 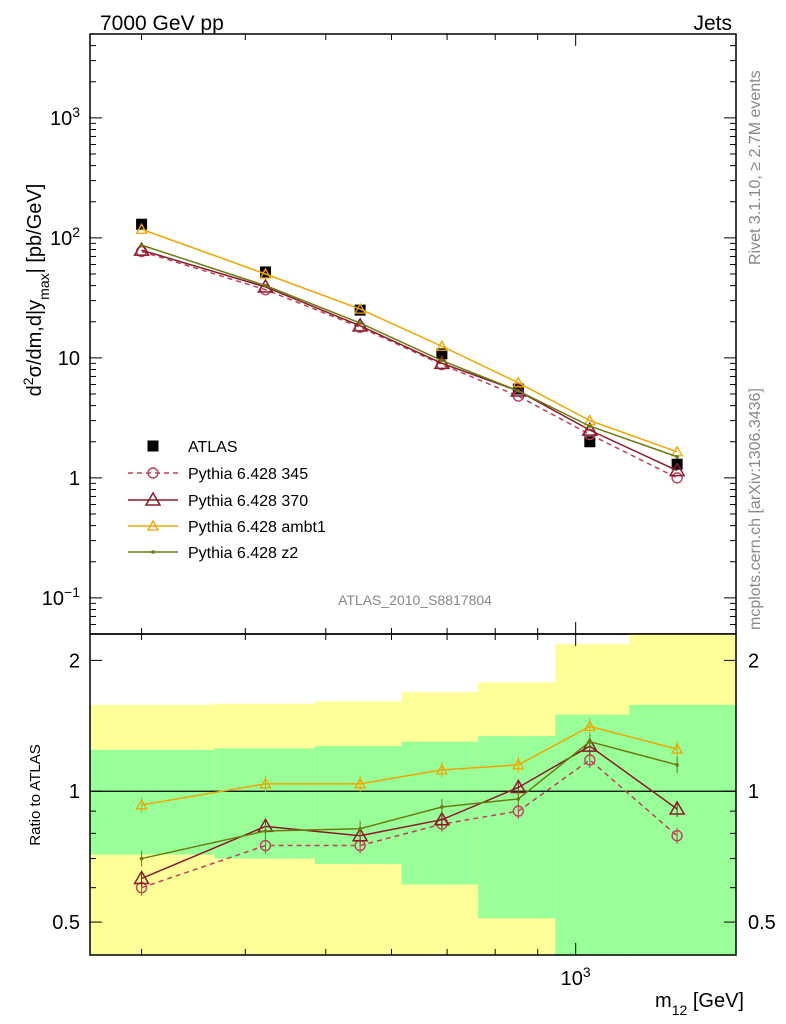 What do you see at coordinates (699, 1004) in the screenshot?
I see `x-axis-label: m12 [GeV]` at bounding box center [699, 1004].